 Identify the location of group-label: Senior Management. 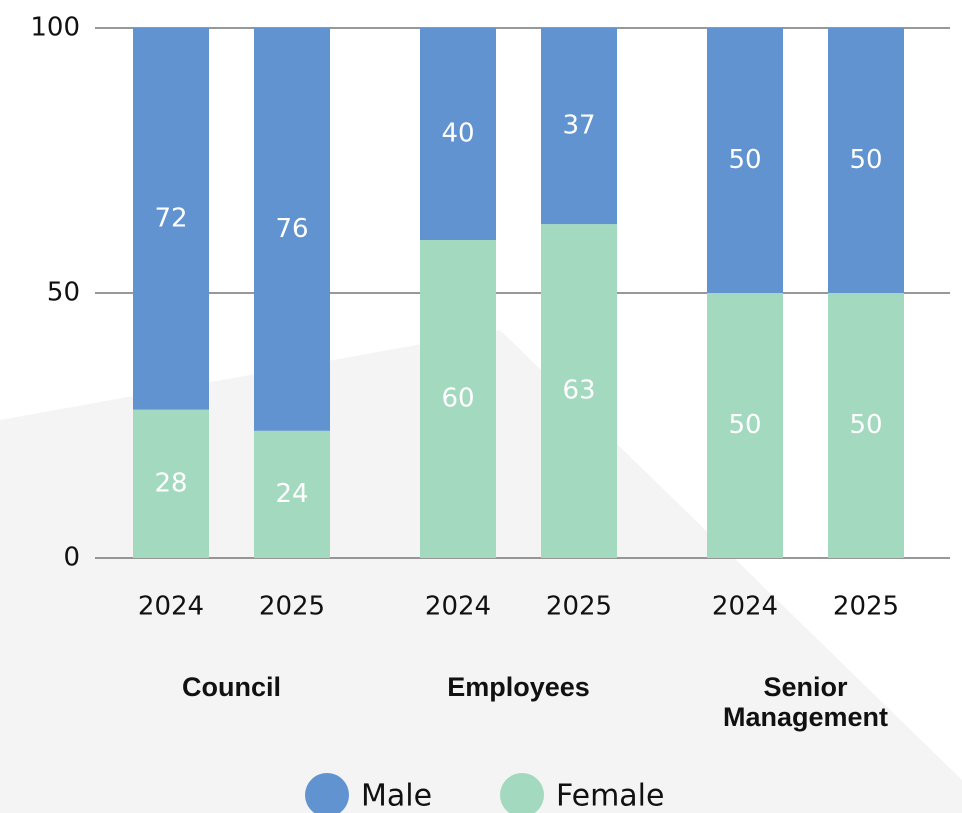
(805, 702).